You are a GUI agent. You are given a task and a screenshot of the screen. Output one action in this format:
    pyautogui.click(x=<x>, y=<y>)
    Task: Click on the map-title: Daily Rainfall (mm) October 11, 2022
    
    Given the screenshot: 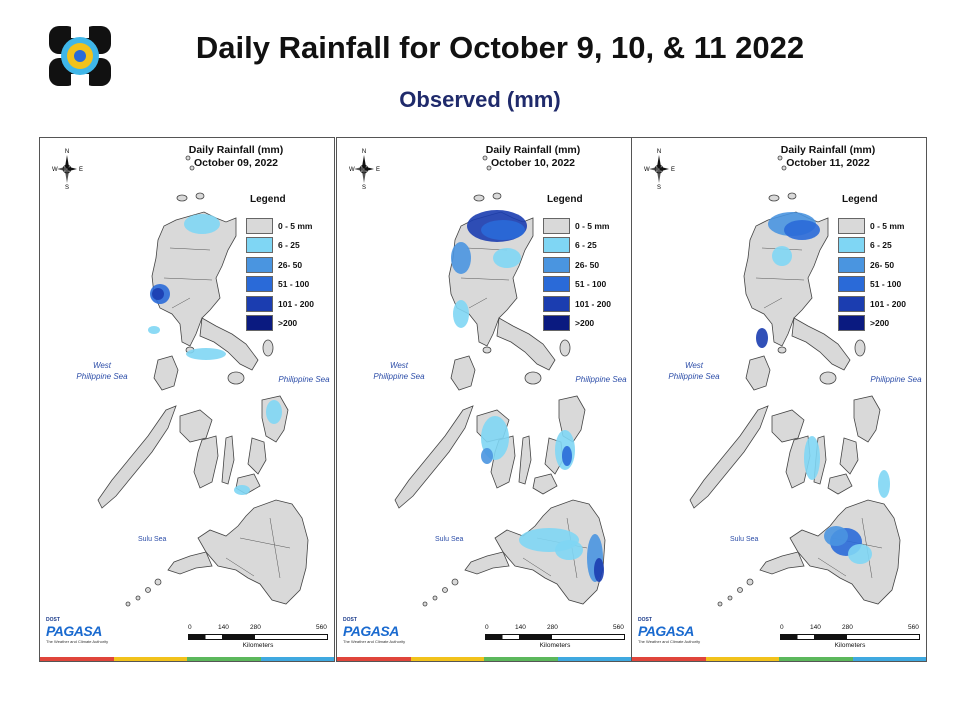 What is the action you would take?
    pyautogui.click(x=828, y=157)
    